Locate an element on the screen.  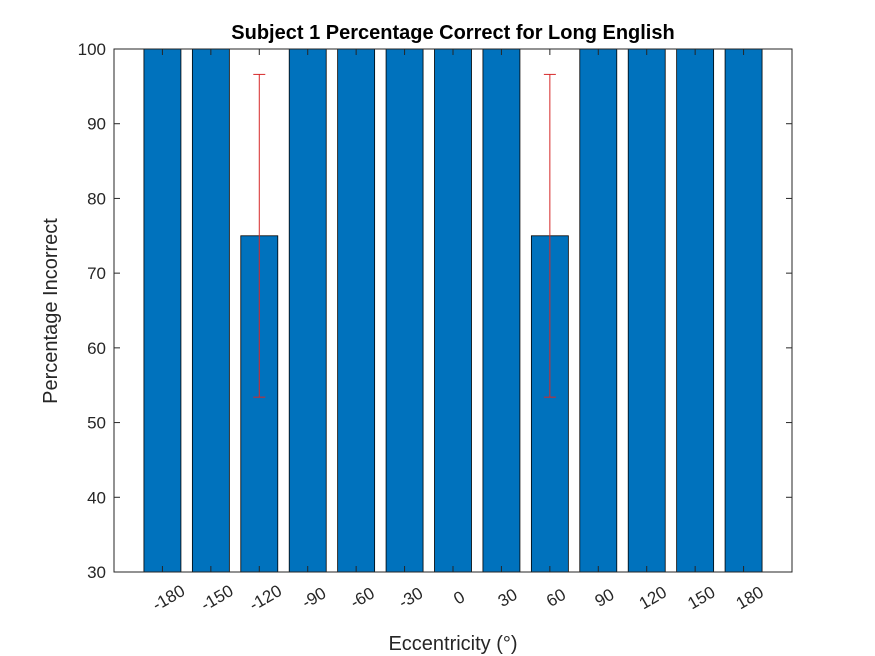
x-tick-label: 150 is located at coordinates (701, 598).